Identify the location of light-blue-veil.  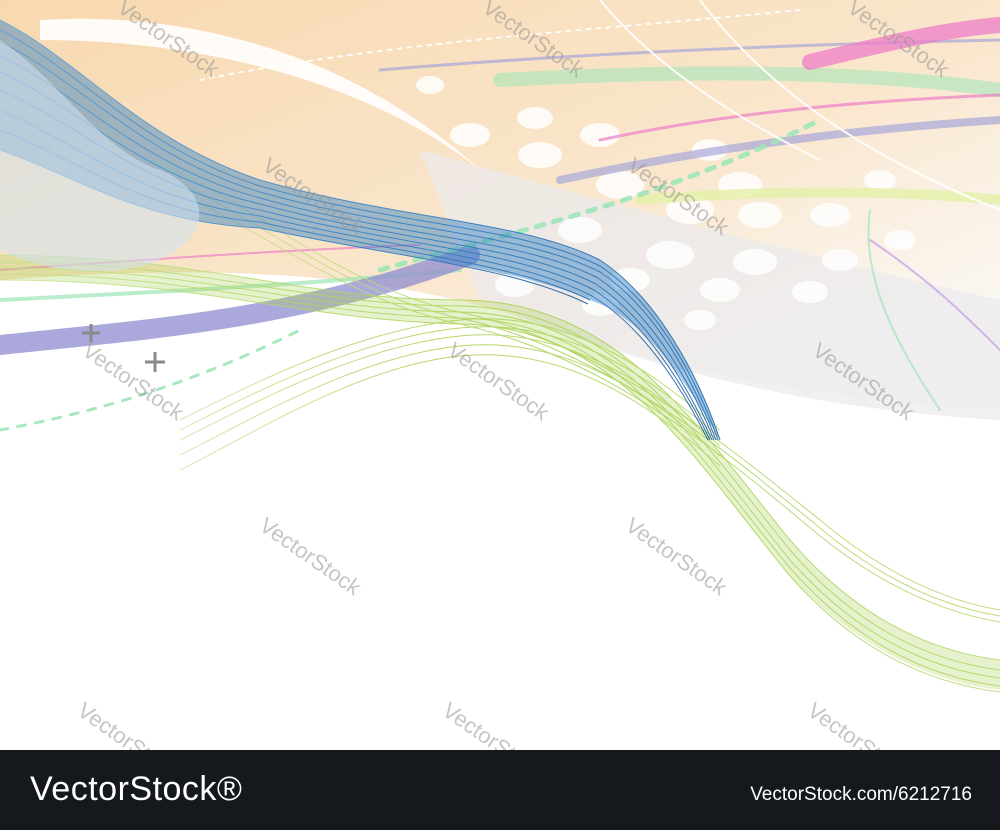
(100, 155).